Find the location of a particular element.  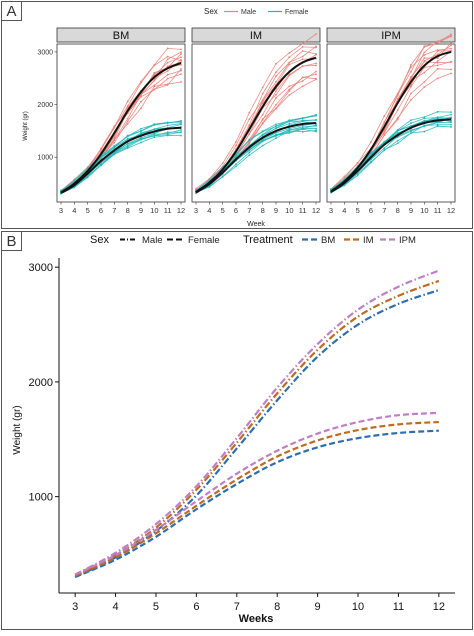

x-tick-label: 5 is located at coordinates (358, 210).